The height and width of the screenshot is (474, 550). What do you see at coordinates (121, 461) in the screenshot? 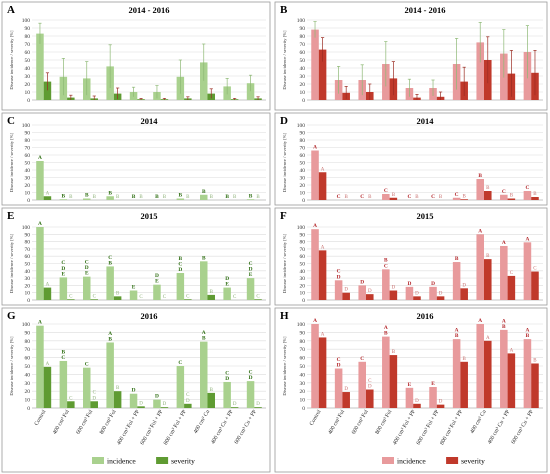
I see `legend-label: incidence` at bounding box center [121, 461].